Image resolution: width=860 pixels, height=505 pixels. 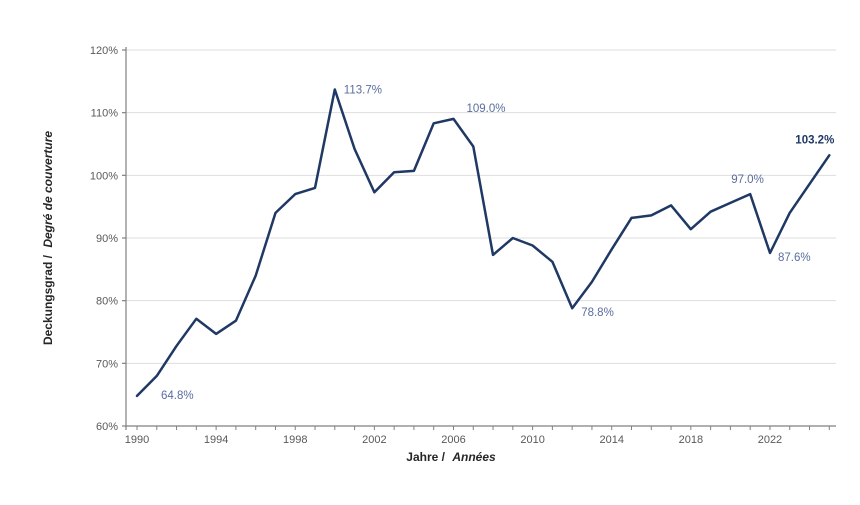 I want to click on annotation-2021: 97.0%, so click(x=747, y=180).